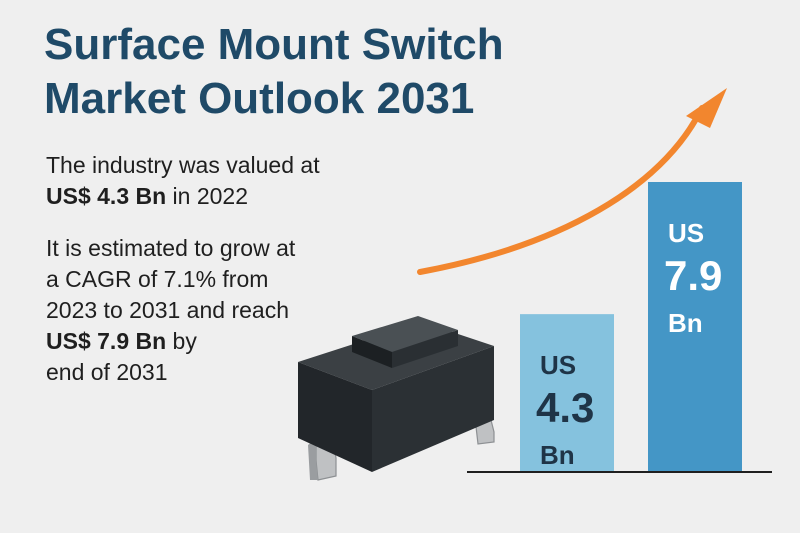  I want to click on bar-2031, so click(695, 327).